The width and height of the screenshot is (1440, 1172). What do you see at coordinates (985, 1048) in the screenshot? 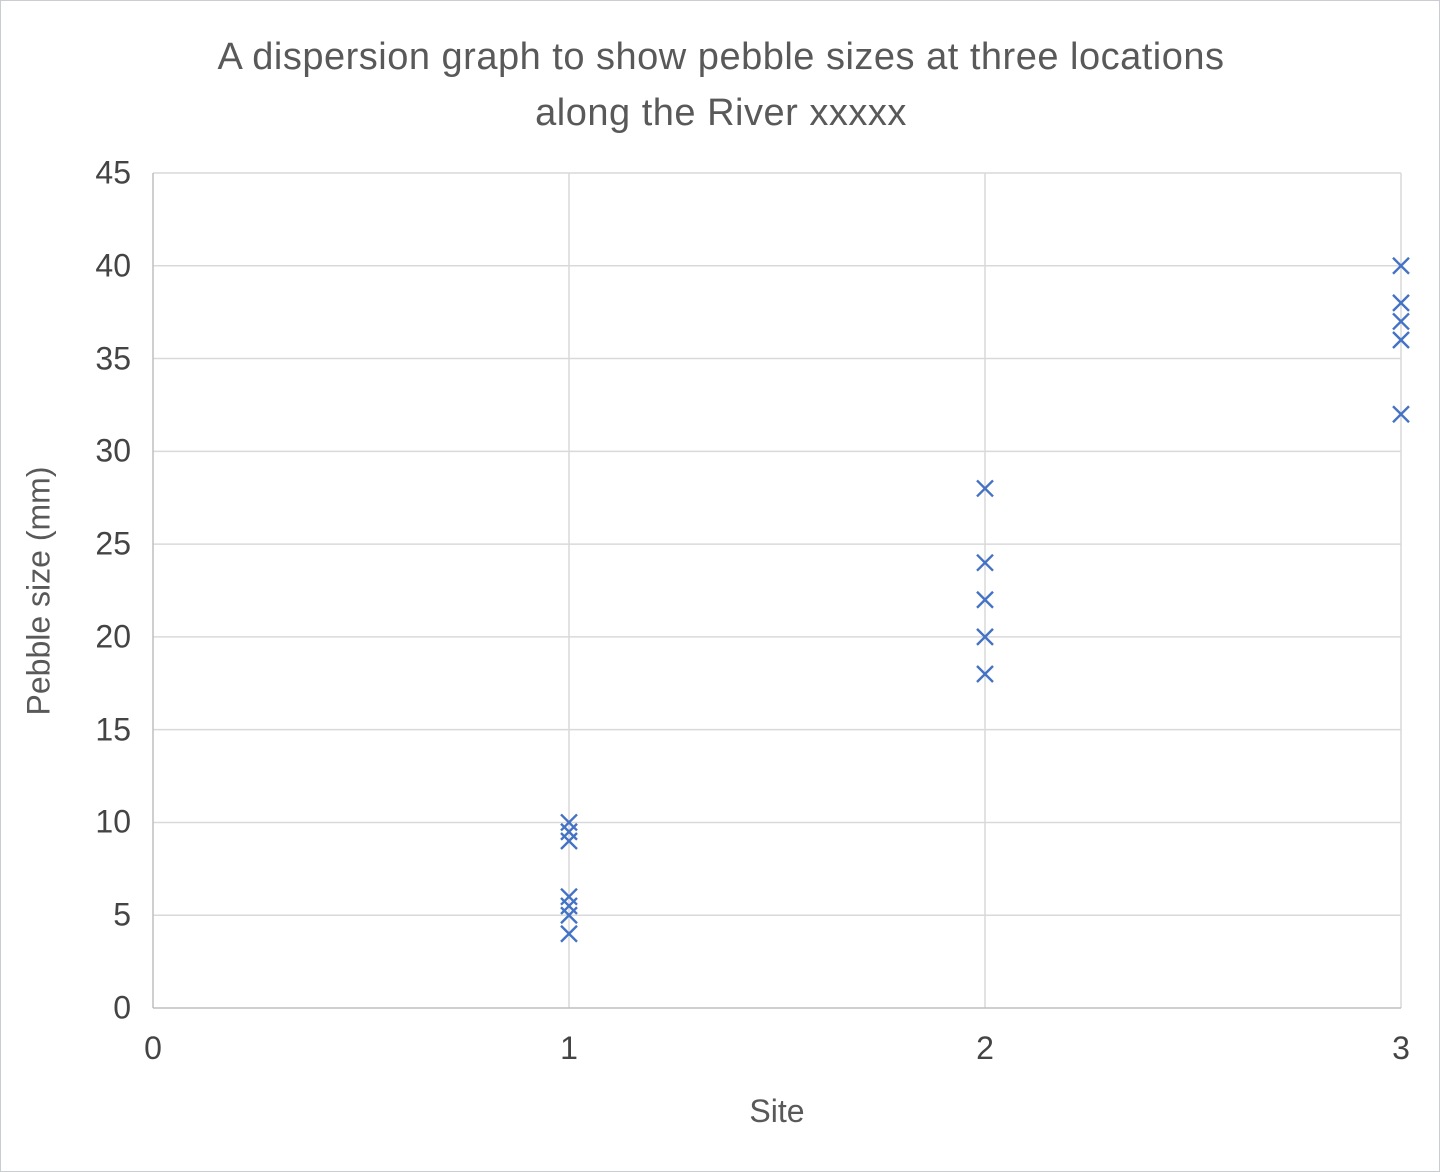
I see `x-tick-label: 2` at bounding box center [985, 1048].